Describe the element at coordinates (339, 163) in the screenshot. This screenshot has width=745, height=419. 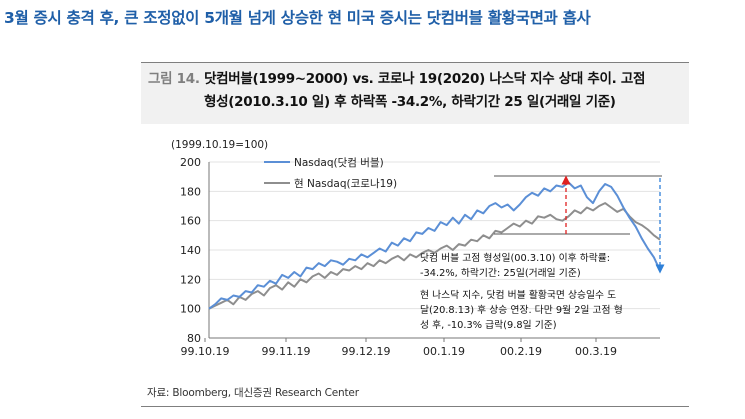
I see `legend-label-dotcom: Nasdaq(닷컴 버블)` at that location.